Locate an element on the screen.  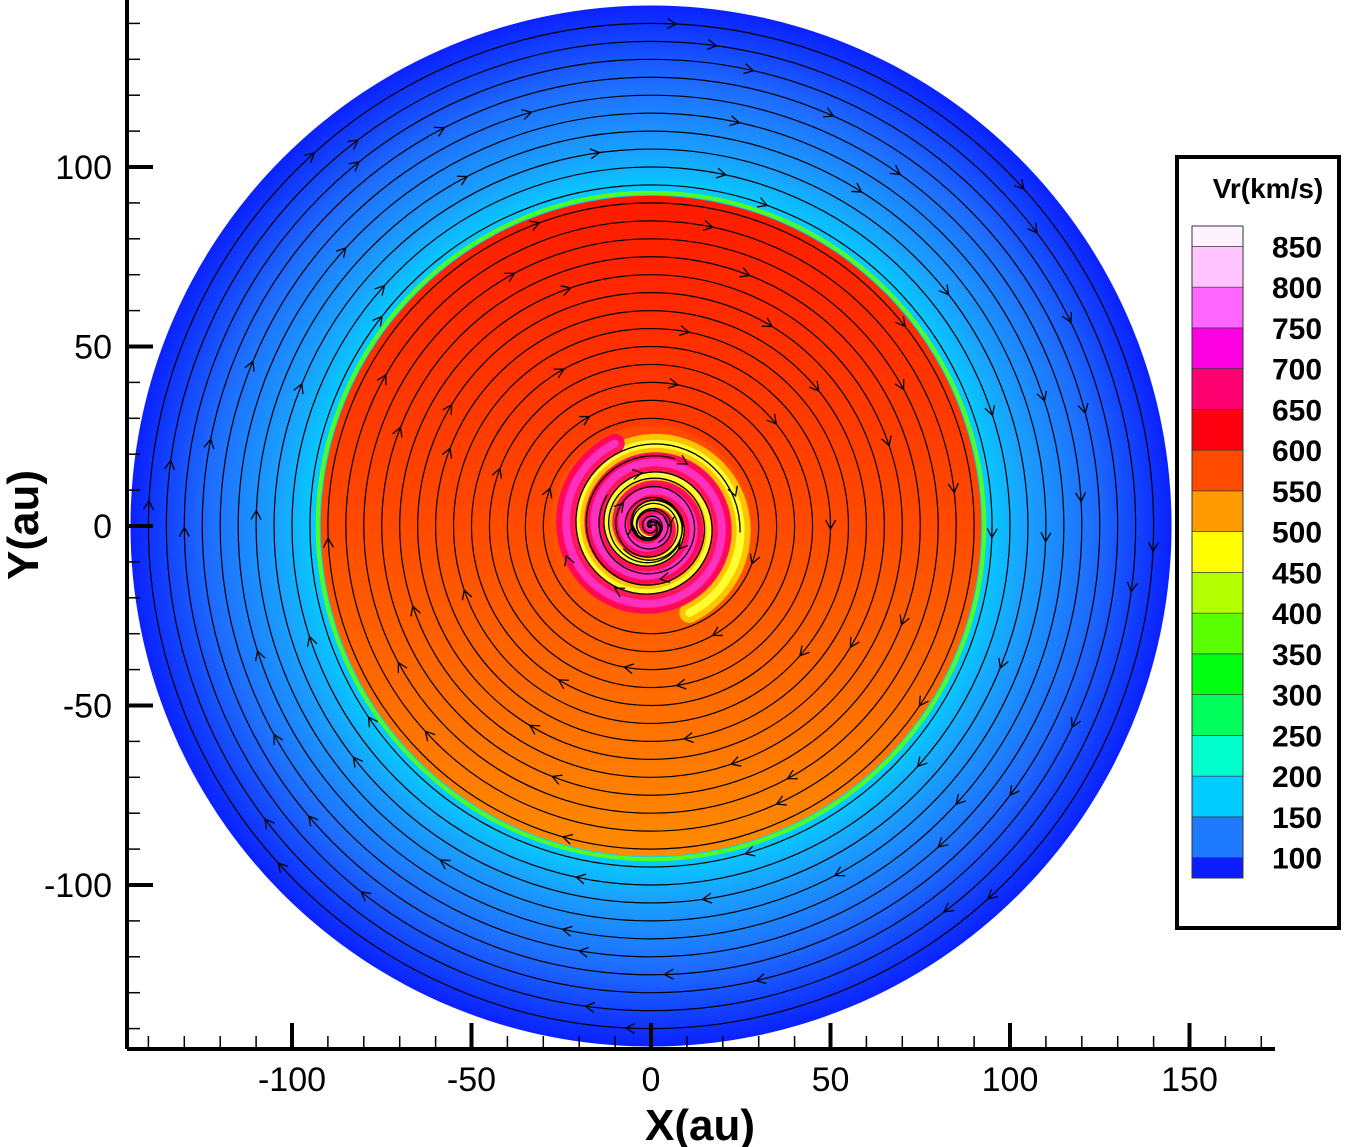
colorbar-label: 650 is located at coordinates (1297, 410).